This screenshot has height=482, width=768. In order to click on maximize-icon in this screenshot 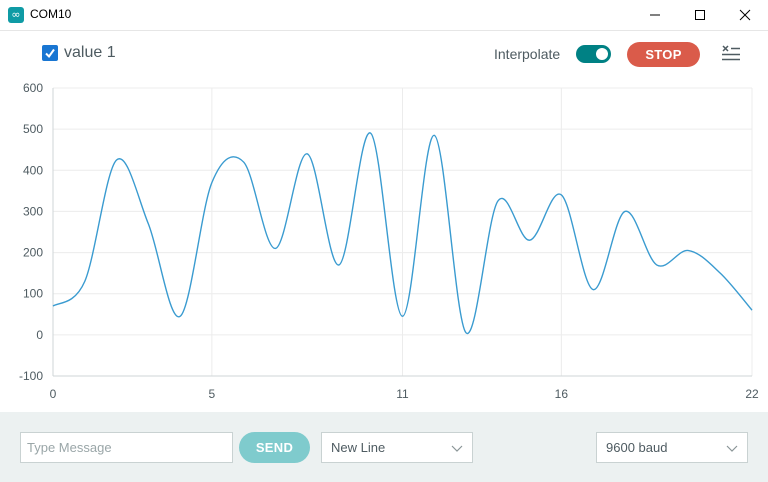, I will do `click(700, 15)`.